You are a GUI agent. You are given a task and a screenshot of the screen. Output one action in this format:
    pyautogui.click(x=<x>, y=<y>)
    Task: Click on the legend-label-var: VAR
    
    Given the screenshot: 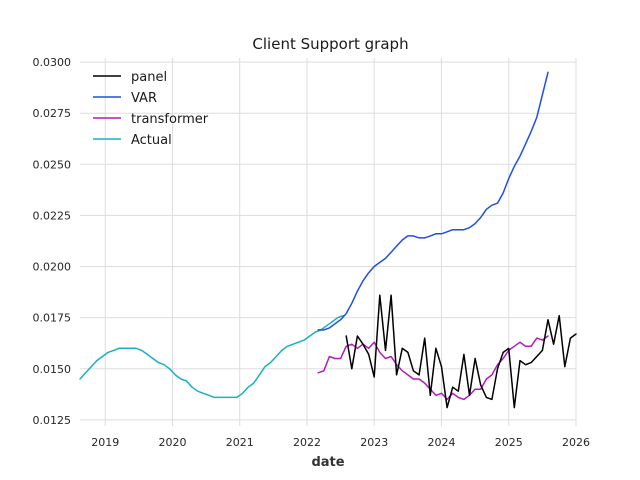 What is the action you would take?
    pyautogui.click(x=144, y=98)
    